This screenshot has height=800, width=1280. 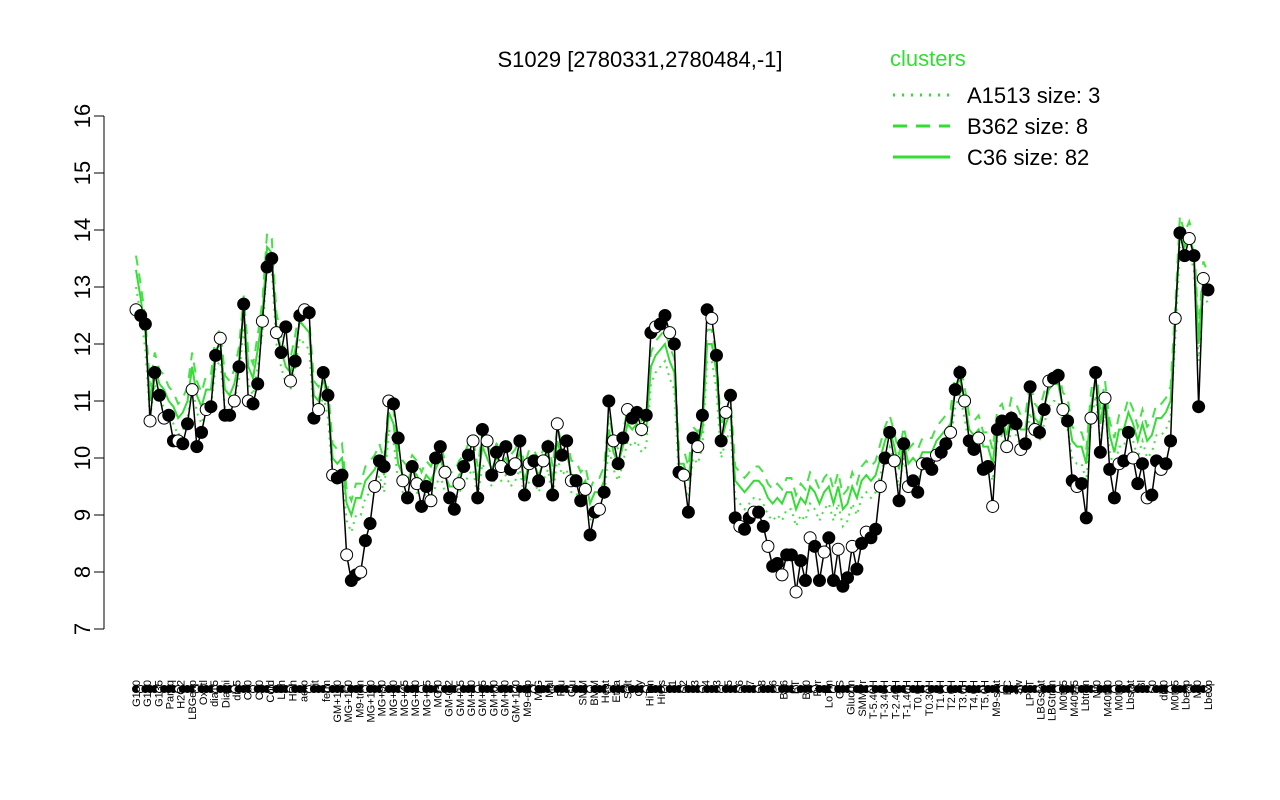 I want to click on x-tick-label: dia15, so click(x=215, y=693).